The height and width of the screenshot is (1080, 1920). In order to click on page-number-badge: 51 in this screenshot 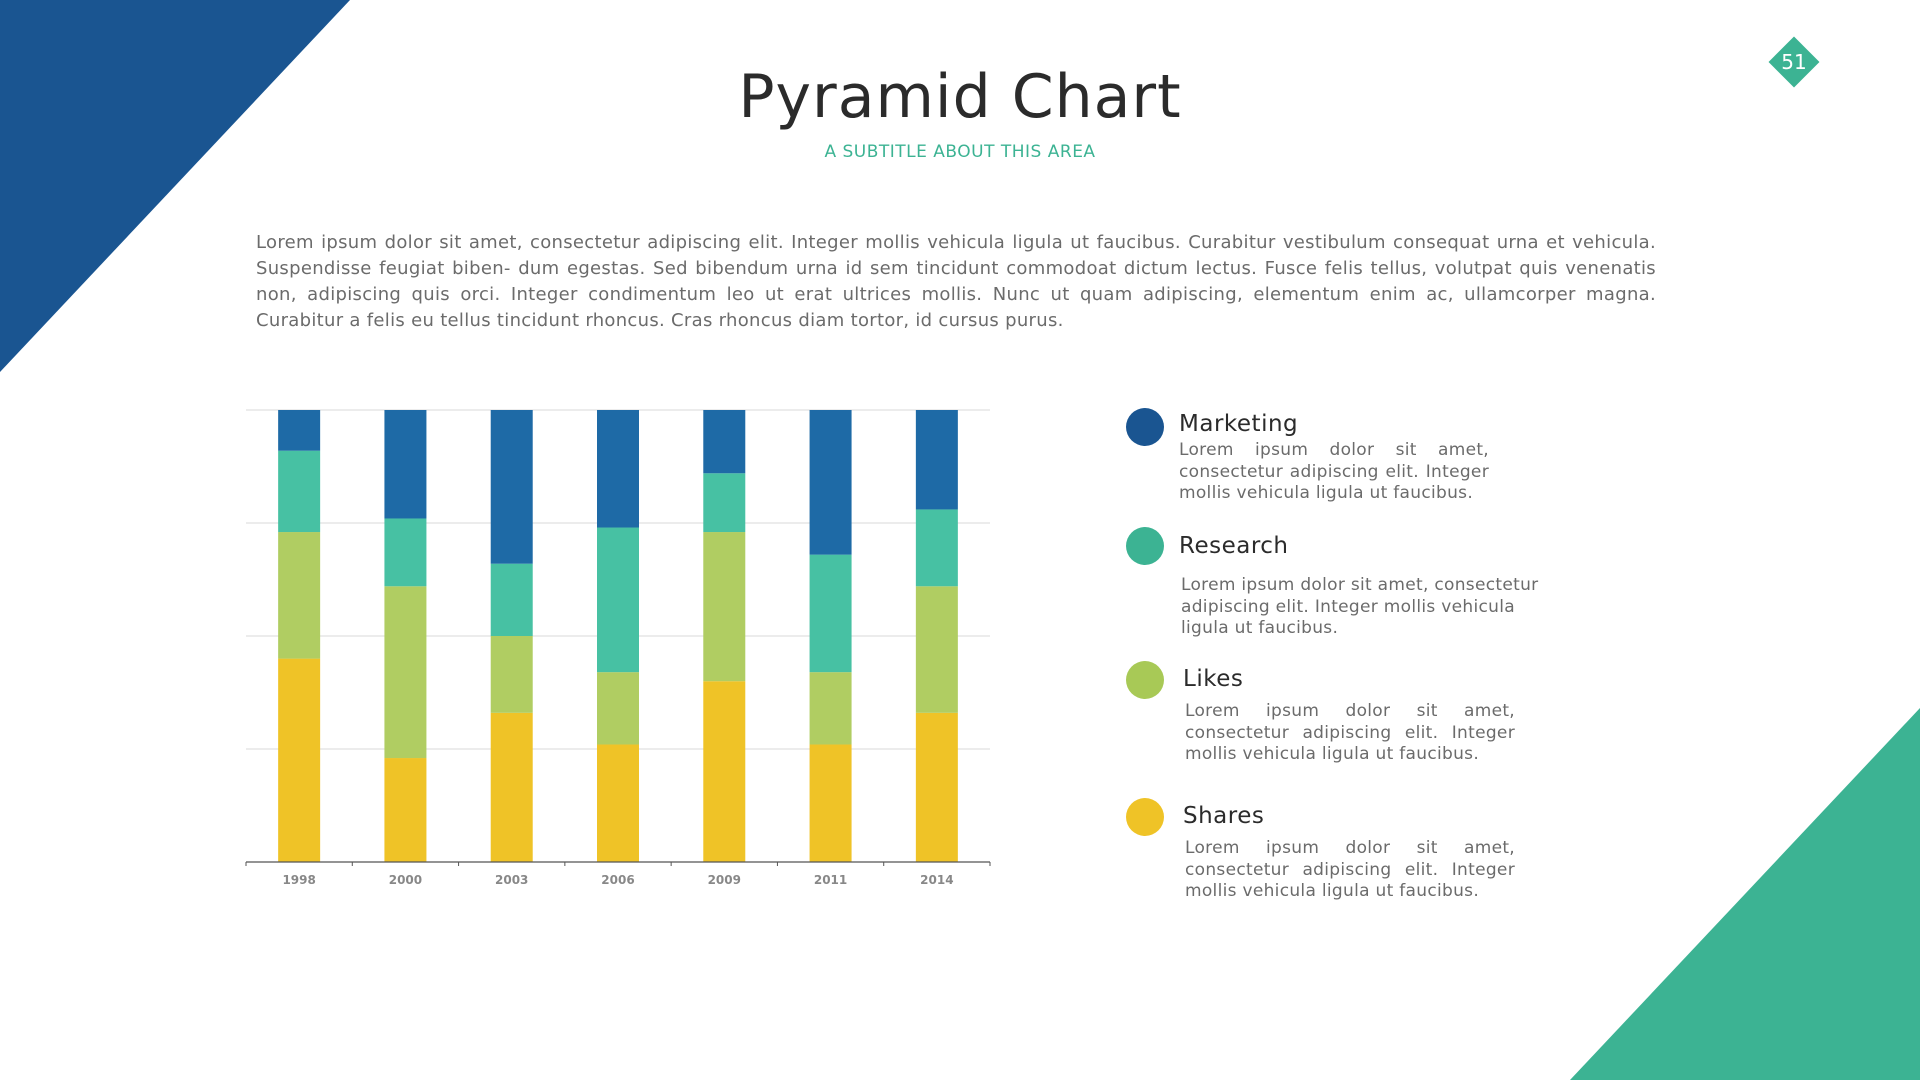, I will do `click(1794, 62)`.